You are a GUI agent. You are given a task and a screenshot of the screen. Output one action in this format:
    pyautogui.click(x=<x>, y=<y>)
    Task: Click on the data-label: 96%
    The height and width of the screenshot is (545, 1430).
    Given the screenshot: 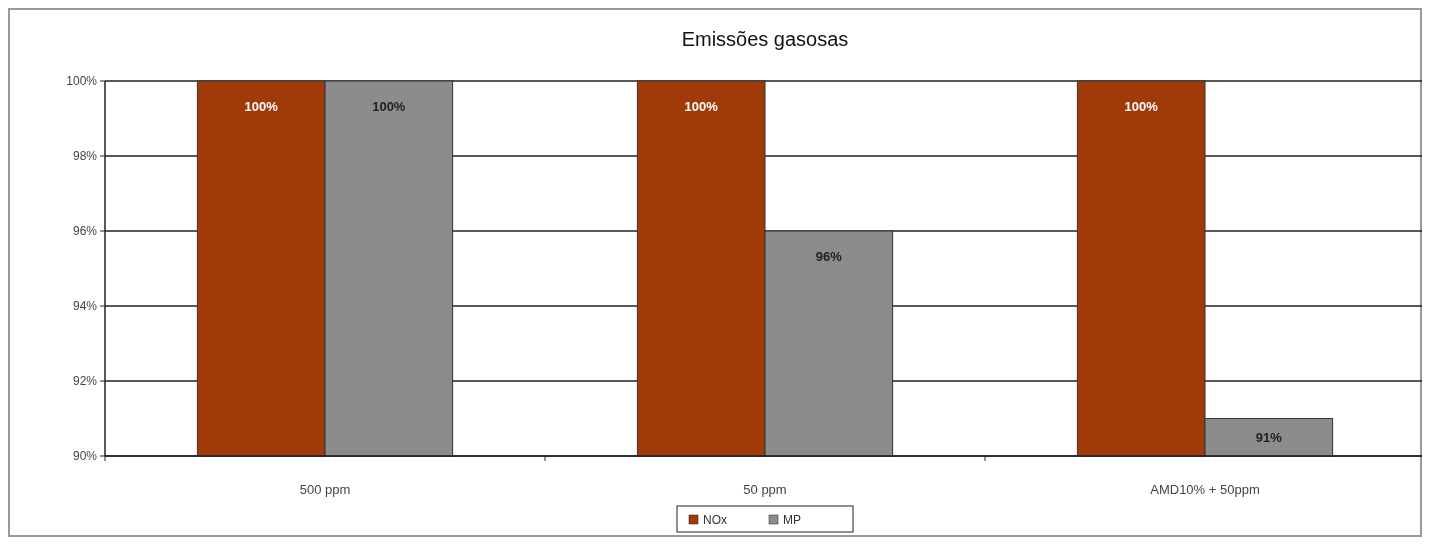 What is the action you would take?
    pyautogui.click(x=829, y=256)
    